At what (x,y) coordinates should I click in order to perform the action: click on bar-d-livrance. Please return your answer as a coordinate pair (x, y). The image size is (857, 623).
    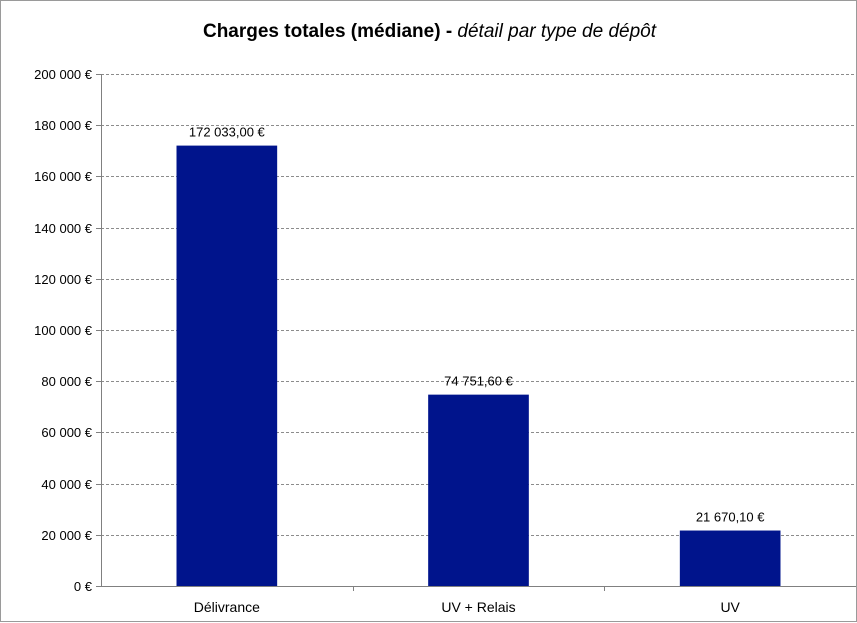
    Looking at the image, I should click on (227, 365).